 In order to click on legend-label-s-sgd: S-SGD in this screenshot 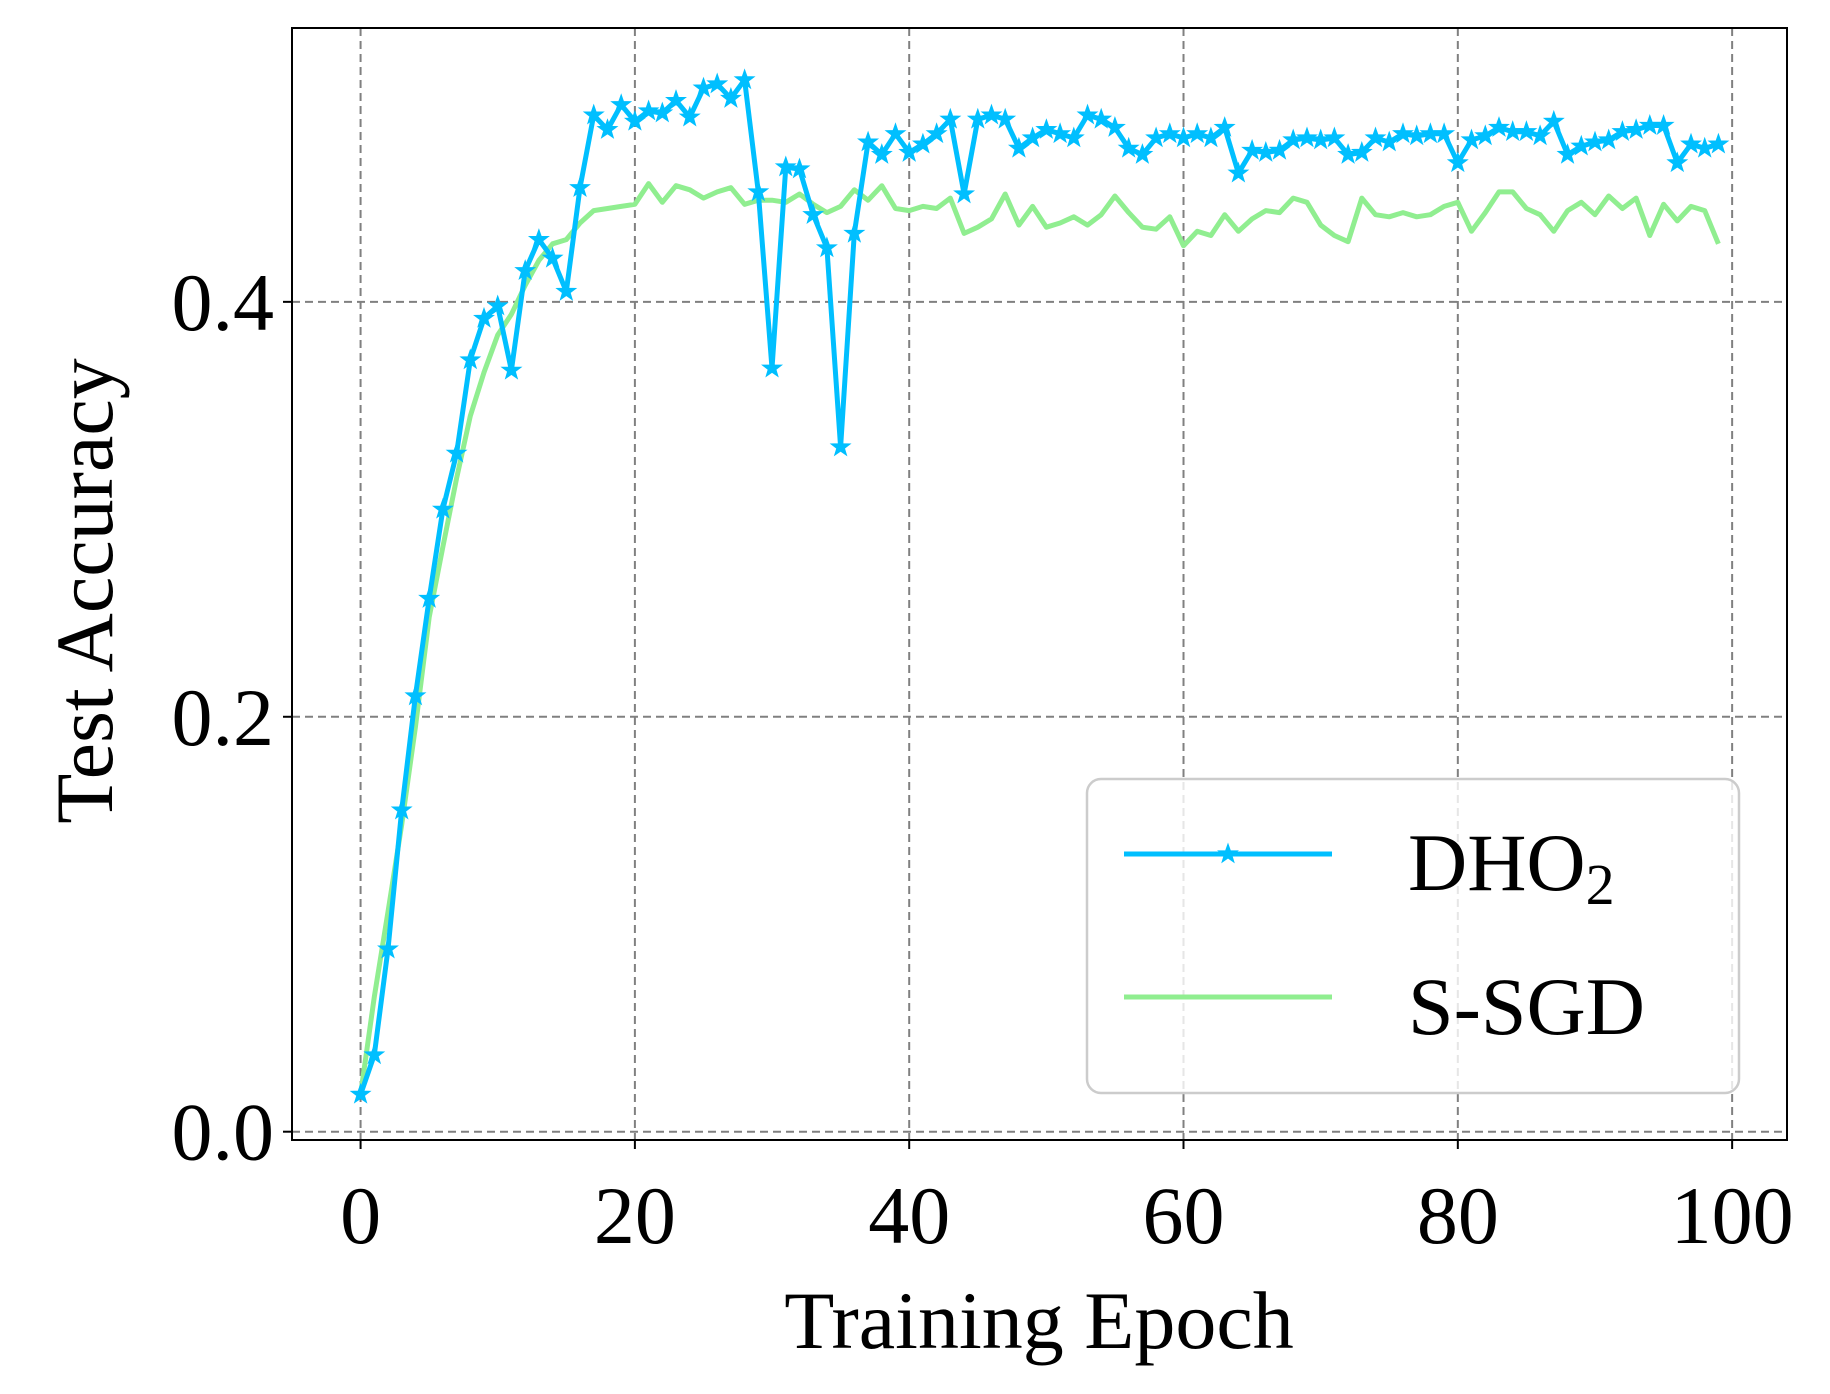, I will do `click(1526, 1006)`.